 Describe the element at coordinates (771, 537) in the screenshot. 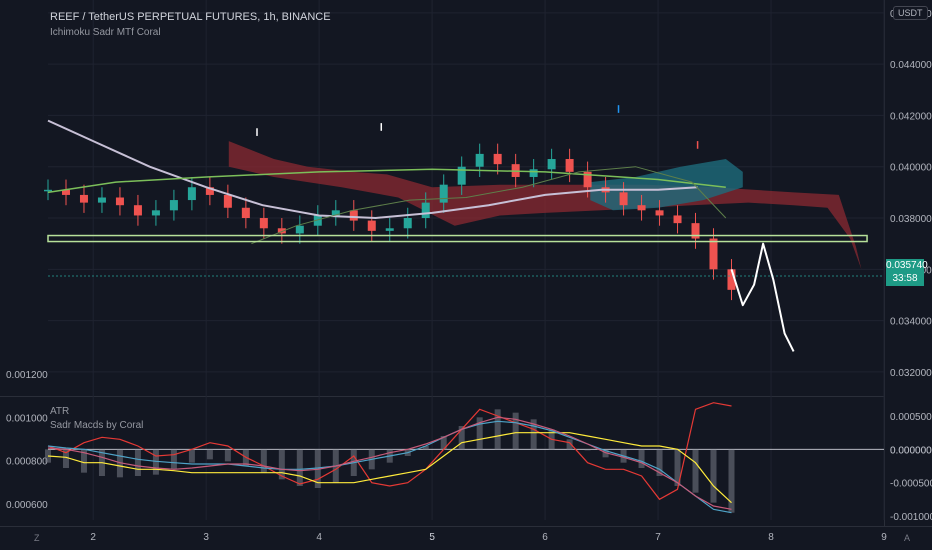

I see `time-tick-label: 8` at that location.